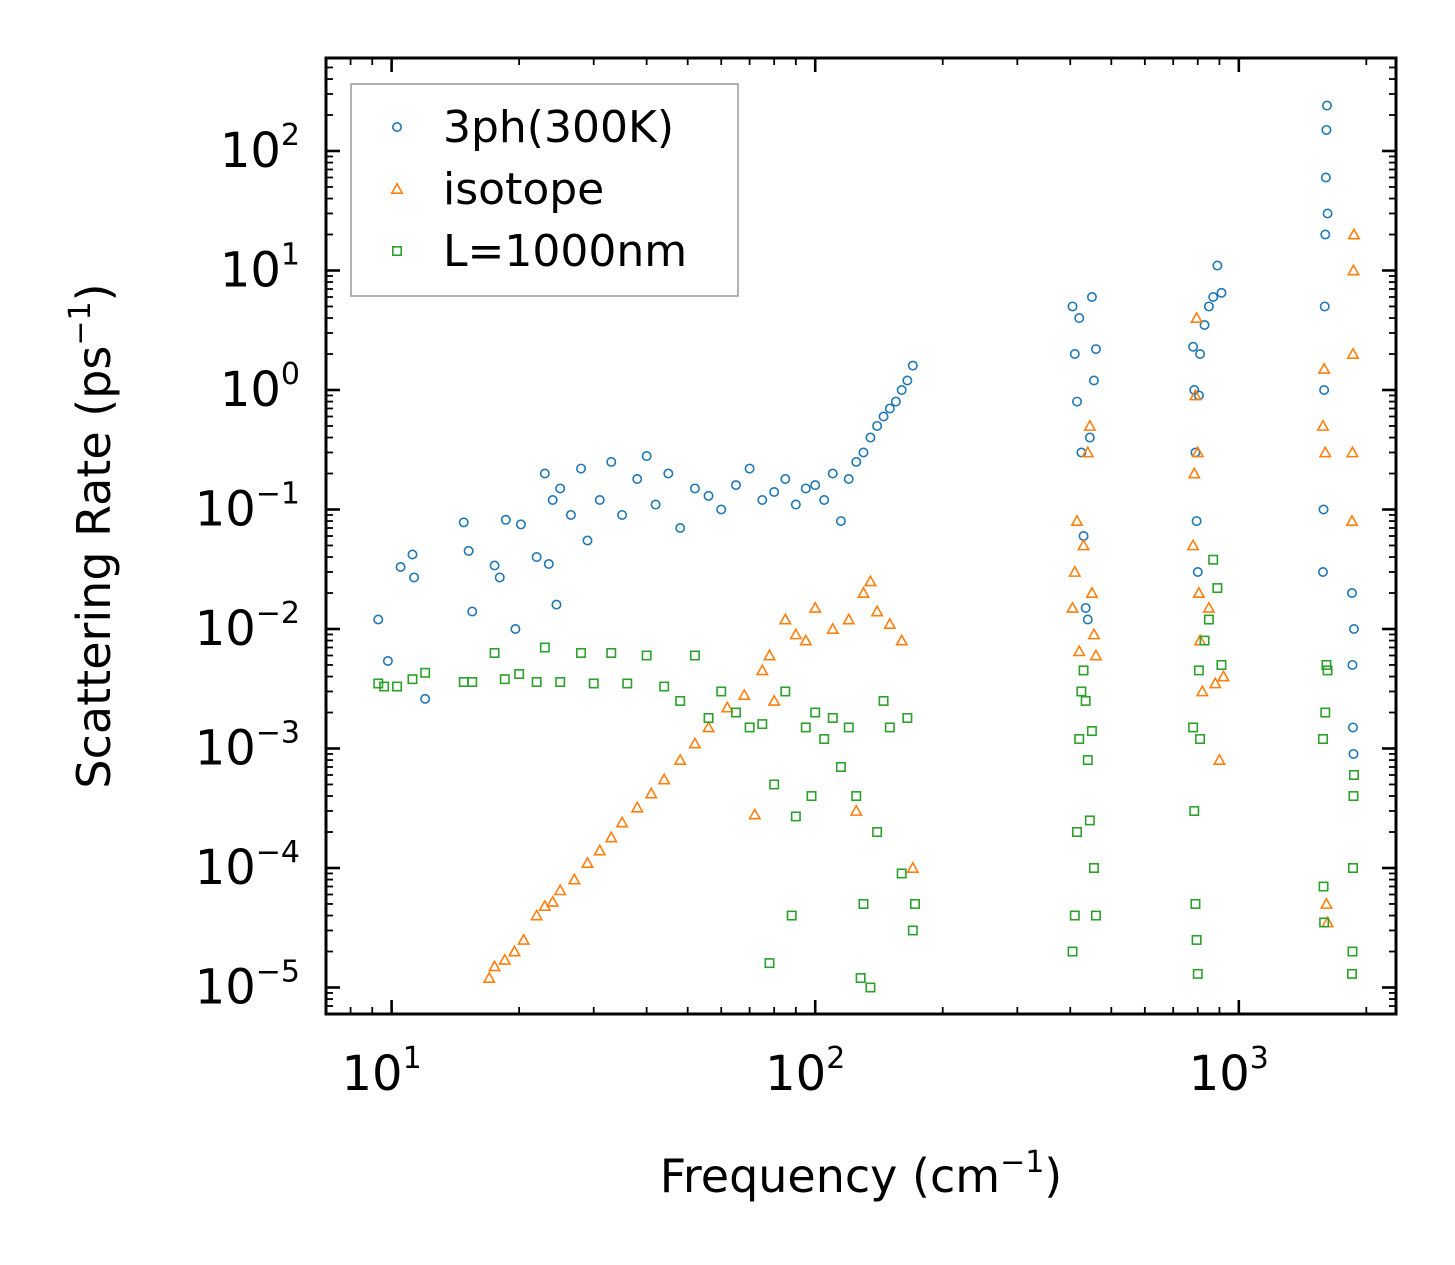 The image size is (1455, 1265). Describe the element at coordinates (247, 626) in the screenshot. I see `y-tick-label: 10⁻²` at that location.